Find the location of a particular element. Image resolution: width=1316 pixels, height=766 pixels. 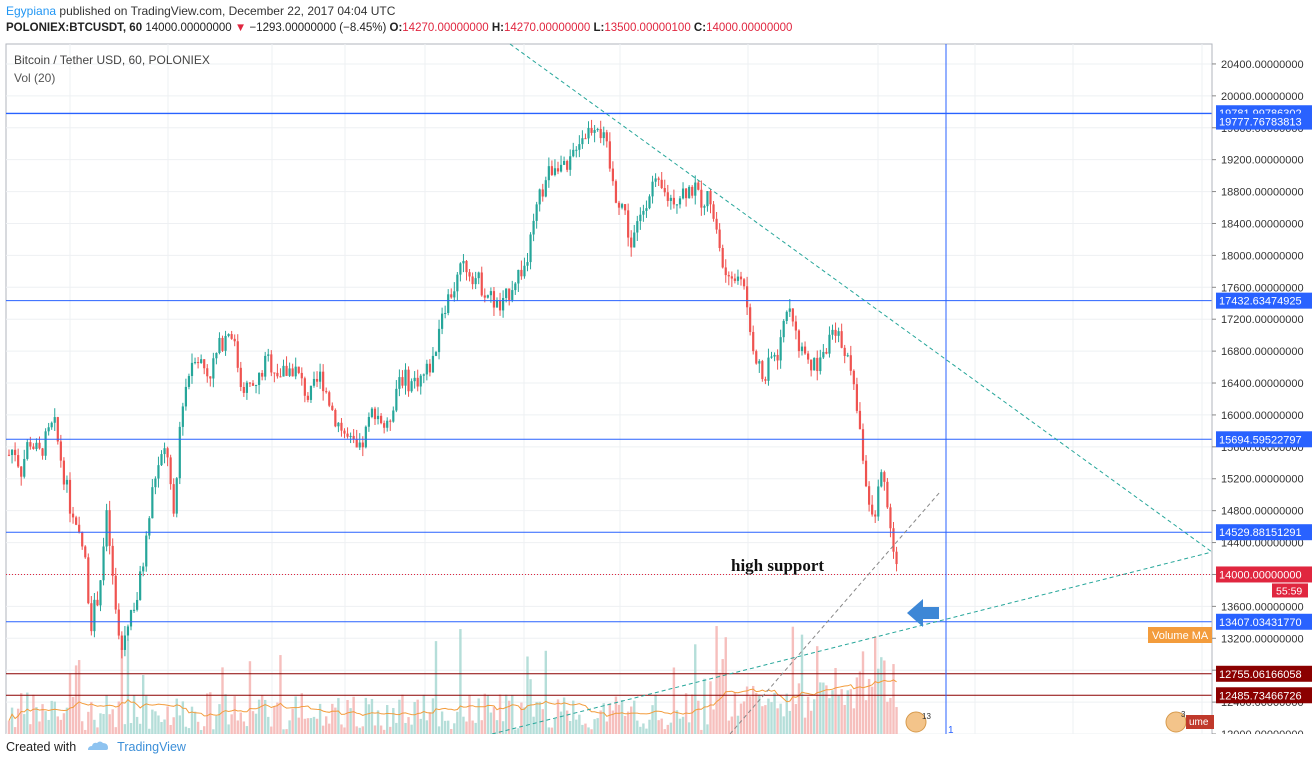

ascending-trendline is located at coordinates (852, 642).